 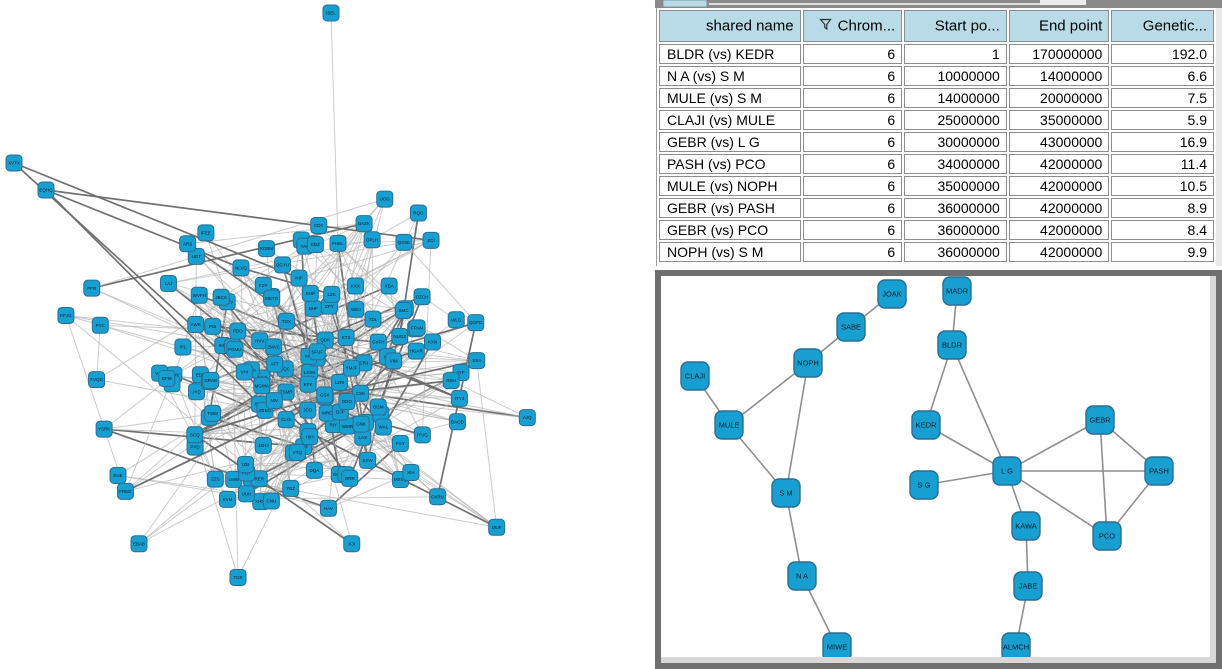 I want to click on network-node: TOX, so click(x=286, y=321).